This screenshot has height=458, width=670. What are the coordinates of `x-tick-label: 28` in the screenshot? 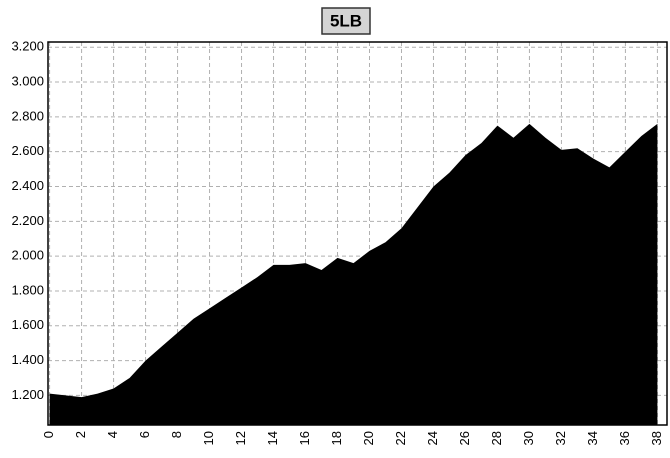 It's located at (496, 438).